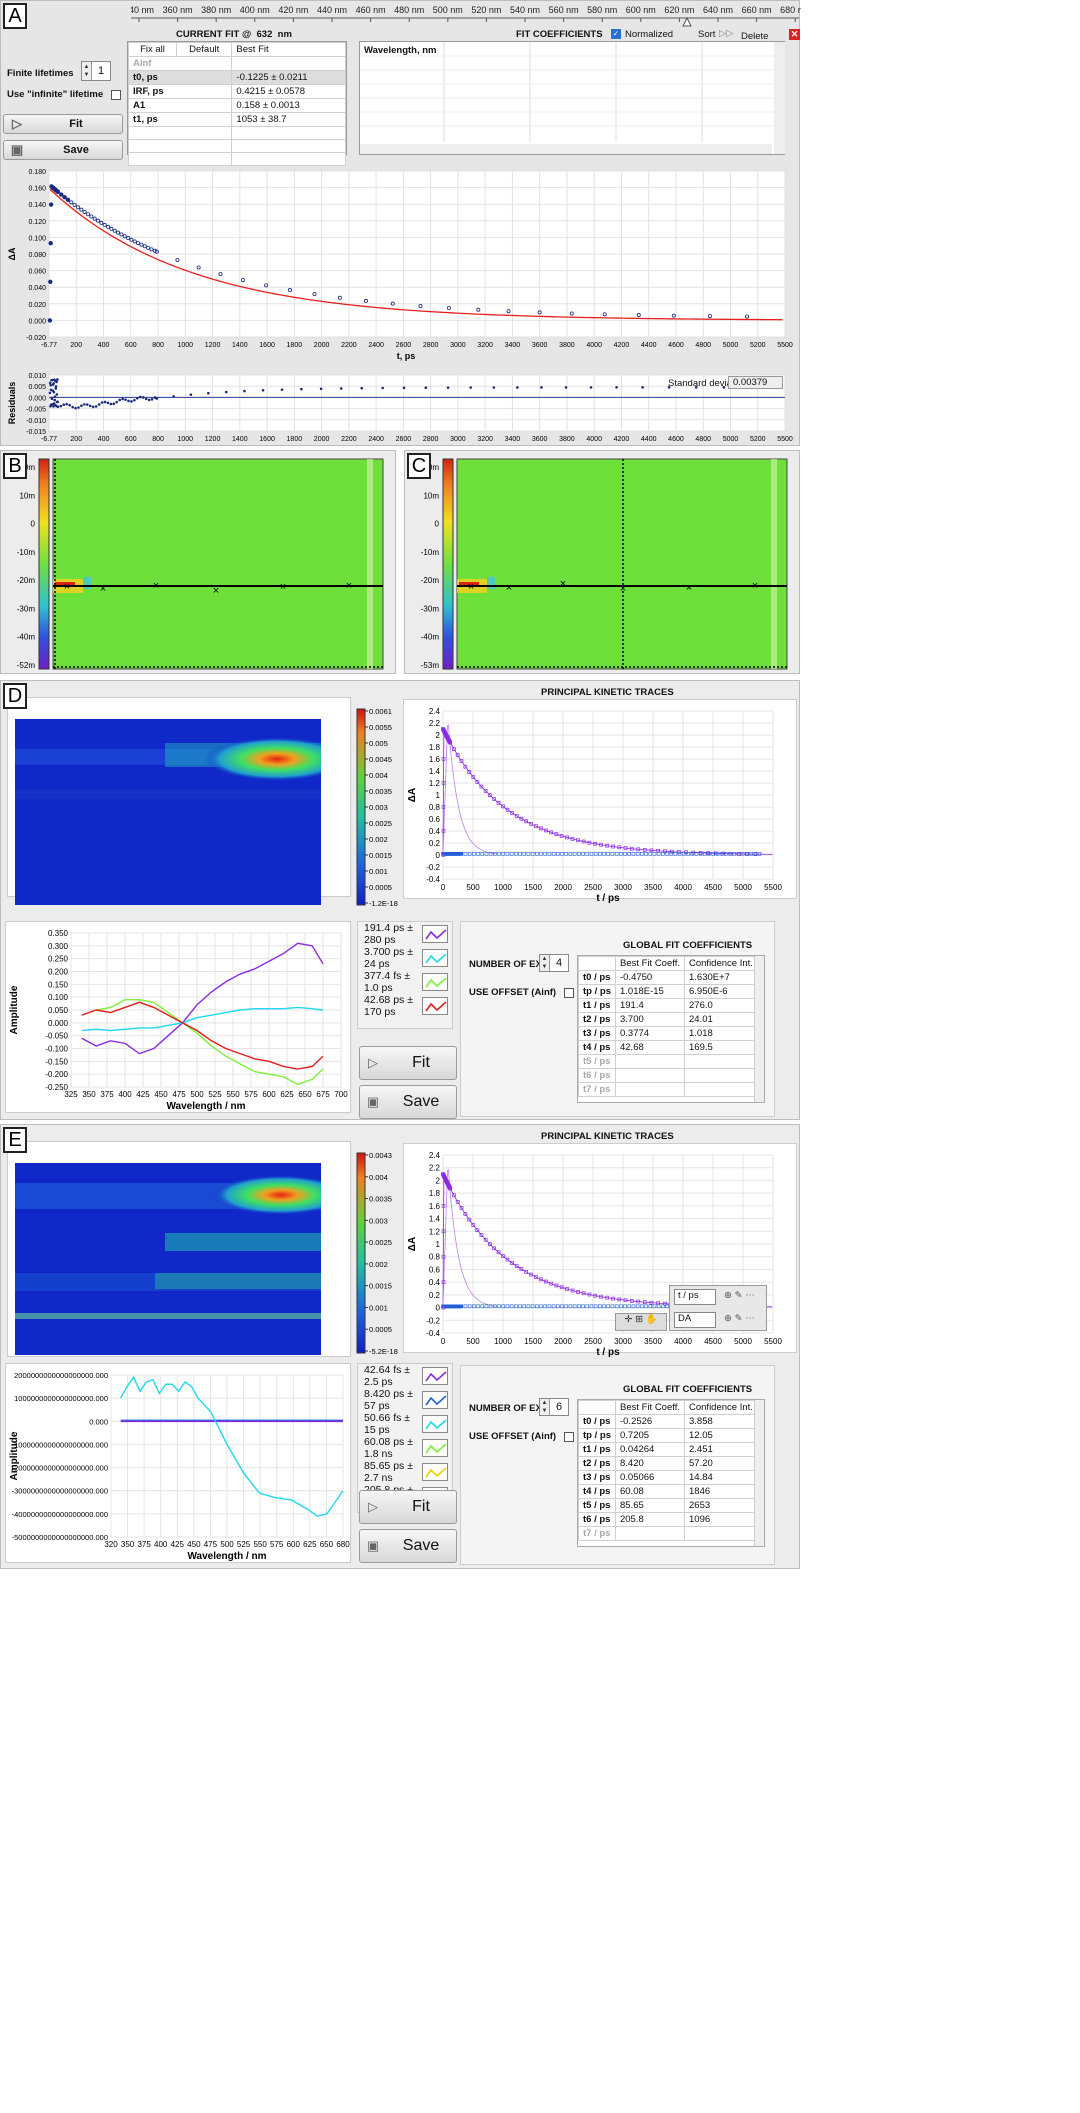  I want to click on fit-row: t1, ps 1053 ± 38.7, so click(236, 119).